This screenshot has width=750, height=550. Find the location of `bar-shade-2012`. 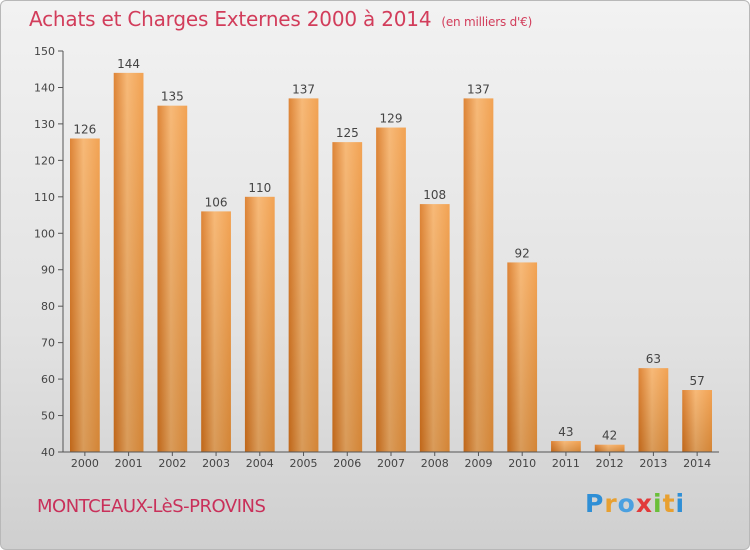

bar-shade-2012 is located at coordinates (609, 448).